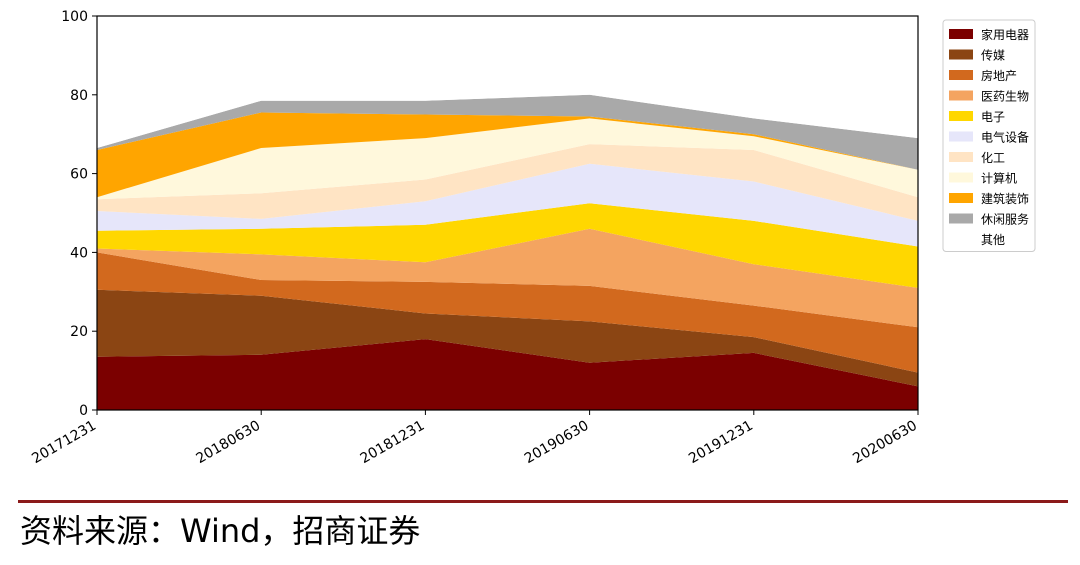  I want to click on source-divider, so click(543, 501).